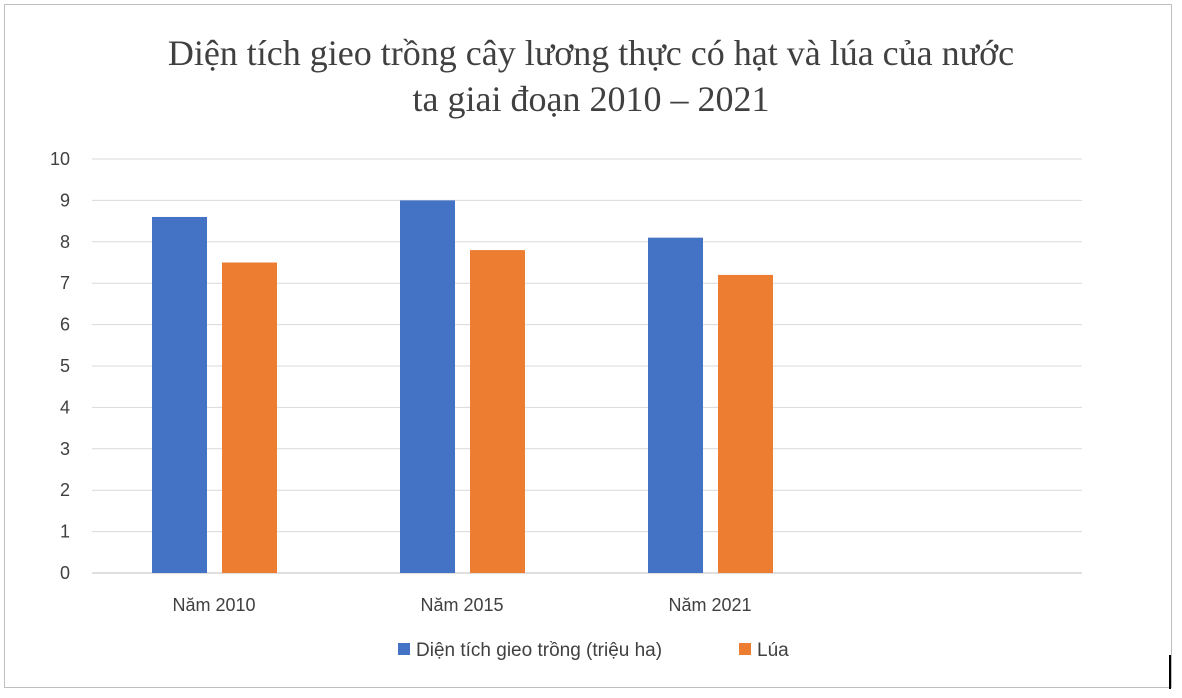 This screenshot has width=1182, height=698. Describe the element at coordinates (65, 366) in the screenshot. I see `y-tick-label-5: 5` at that location.